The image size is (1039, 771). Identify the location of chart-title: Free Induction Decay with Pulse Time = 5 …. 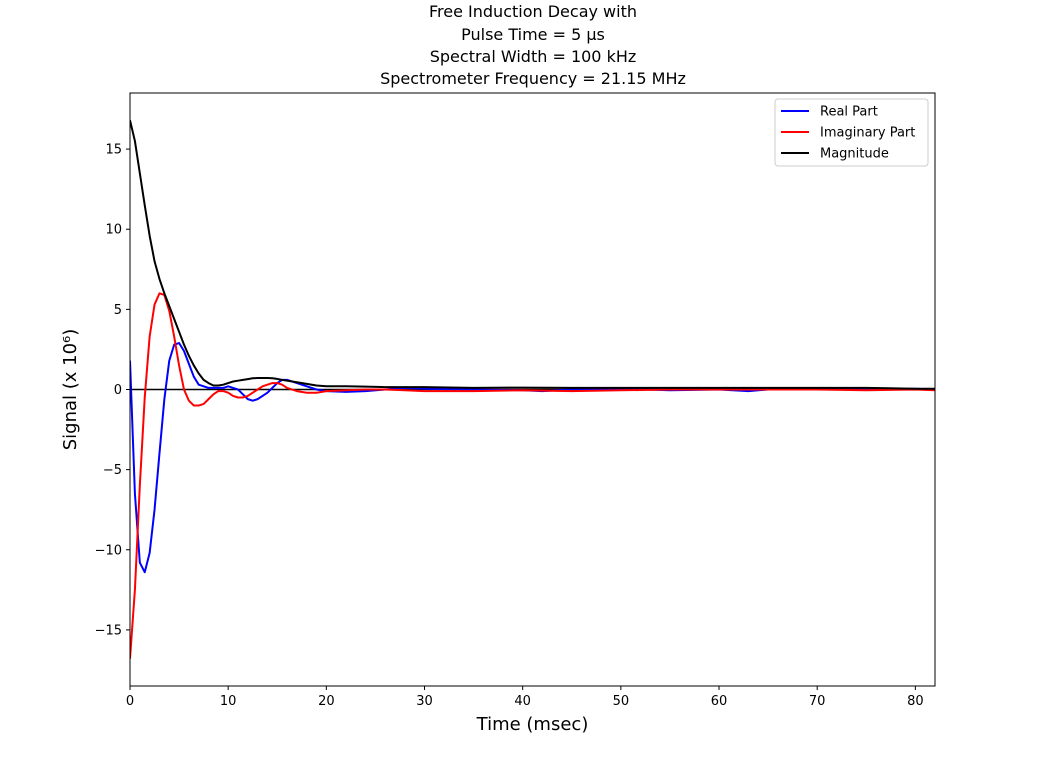
(533, 45).